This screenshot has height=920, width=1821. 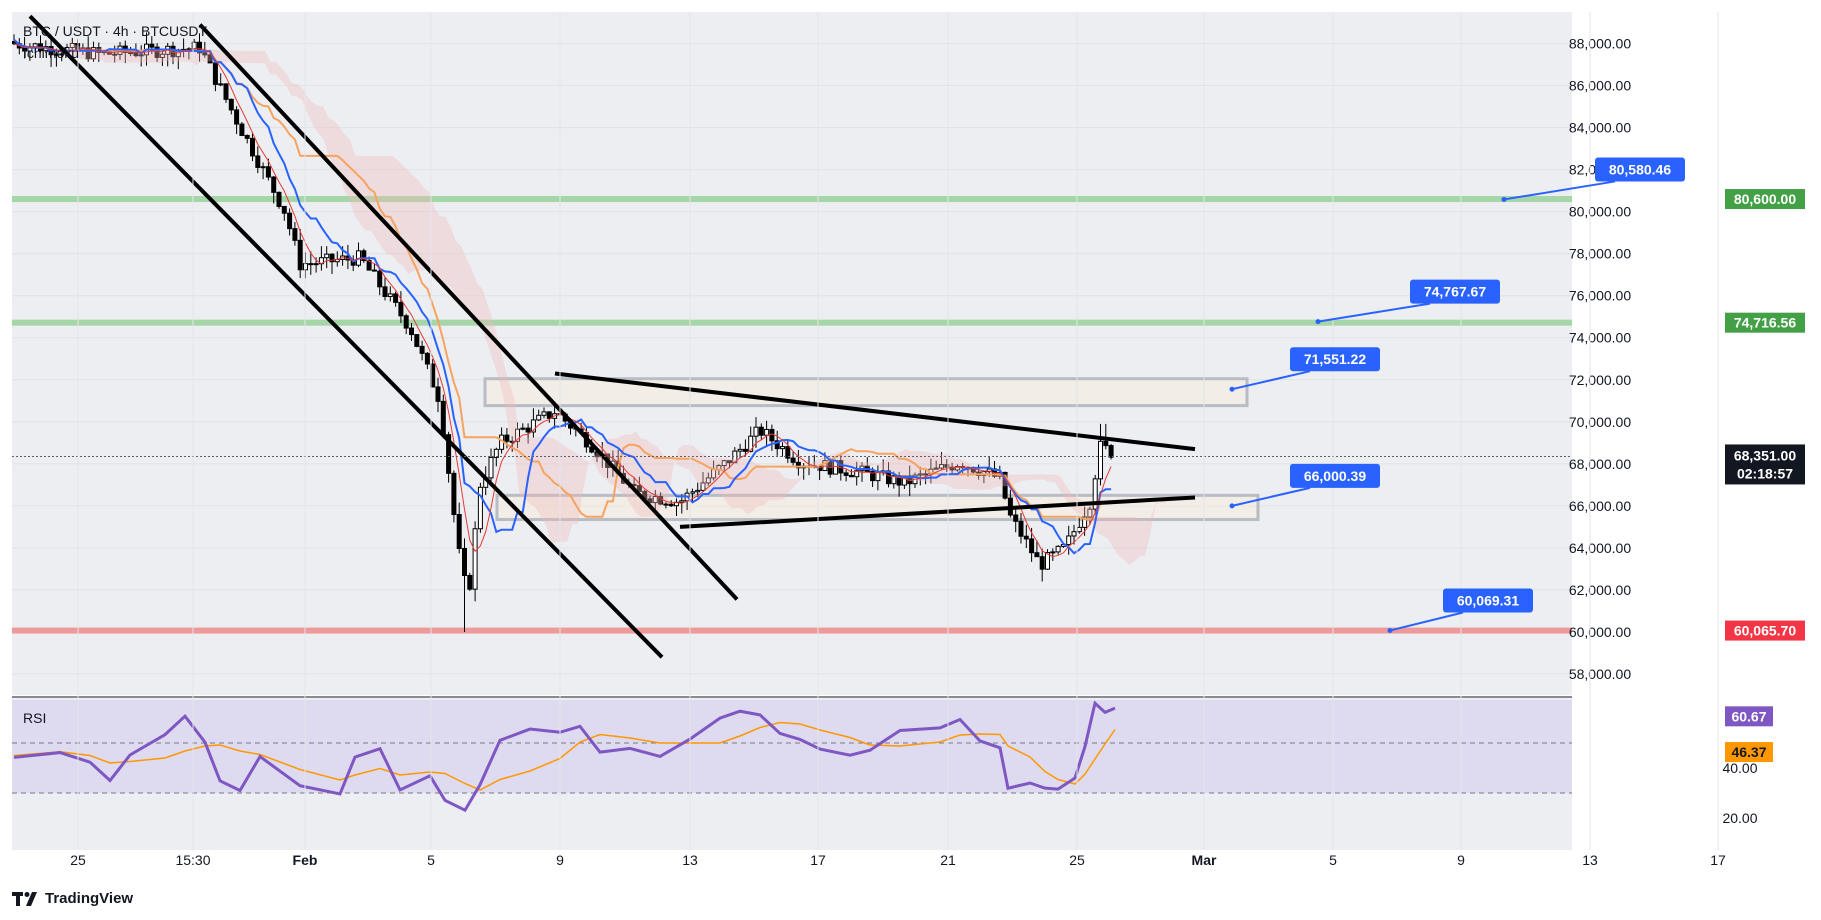 What do you see at coordinates (1765, 473) in the screenshot?
I see `countdown-label: 02:18:57` at bounding box center [1765, 473].